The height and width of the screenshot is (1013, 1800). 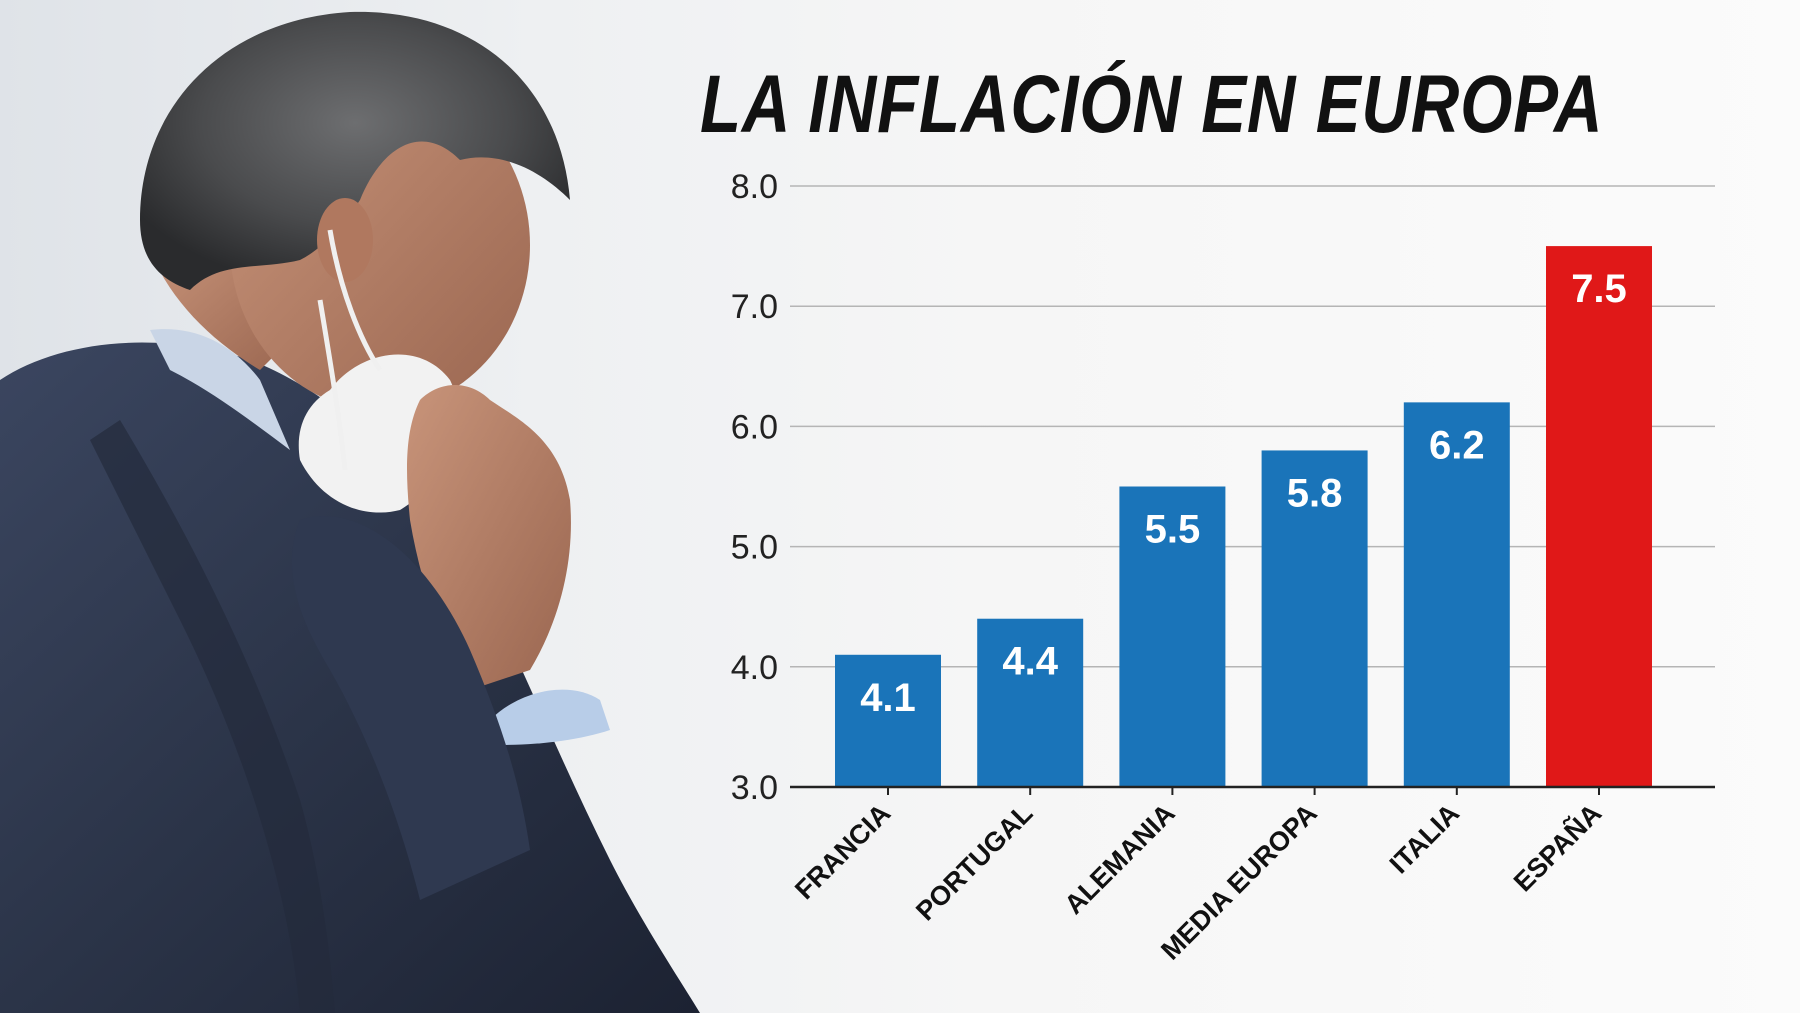 I want to click on data-label: 6.2, so click(x=1457, y=445).